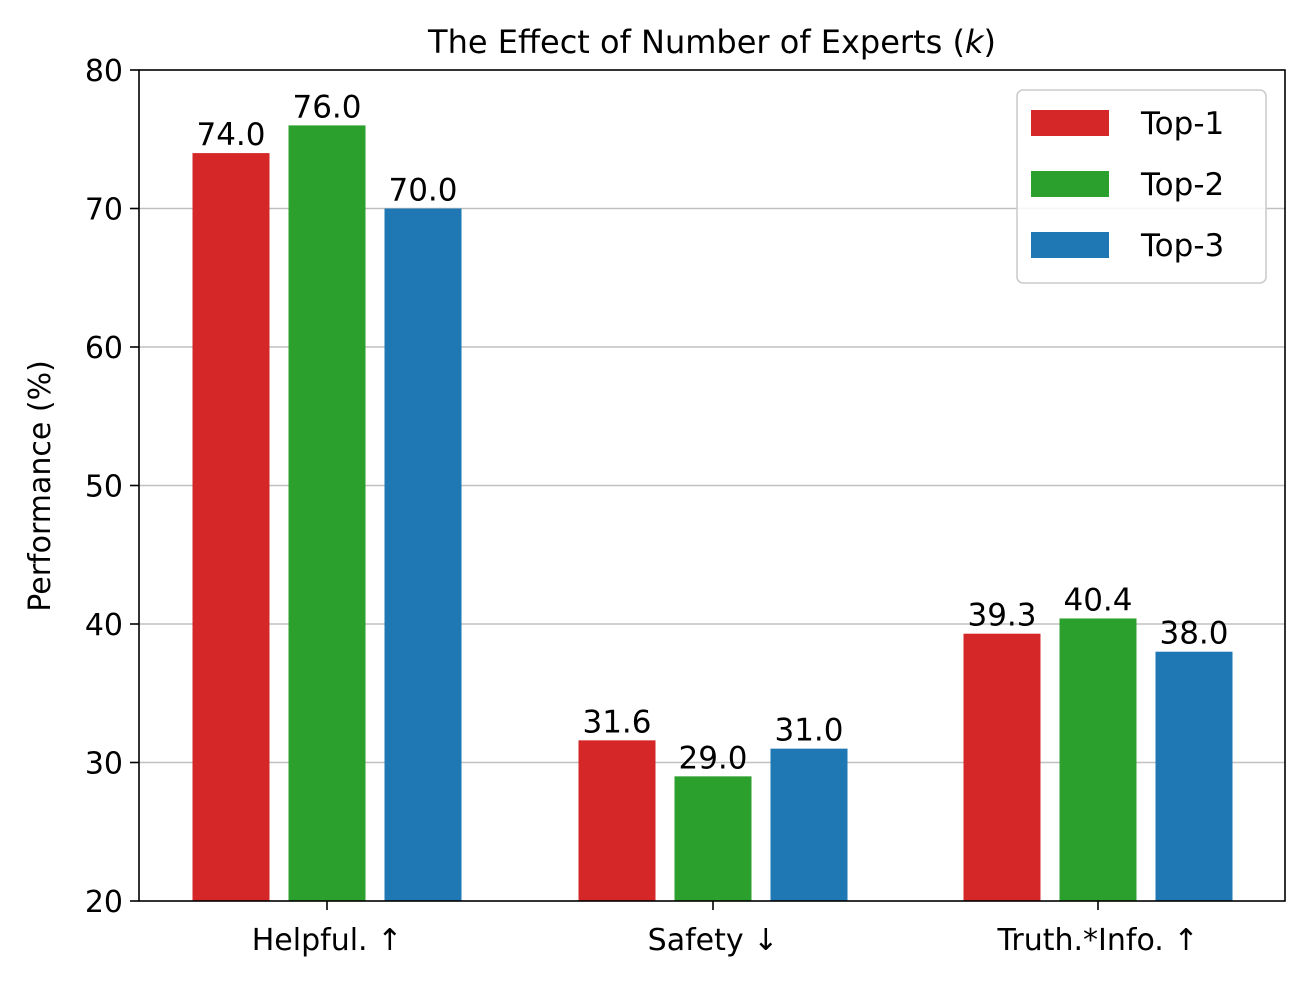  What do you see at coordinates (713, 940) in the screenshot?
I see `x-tick-label: Safety ↓` at bounding box center [713, 940].